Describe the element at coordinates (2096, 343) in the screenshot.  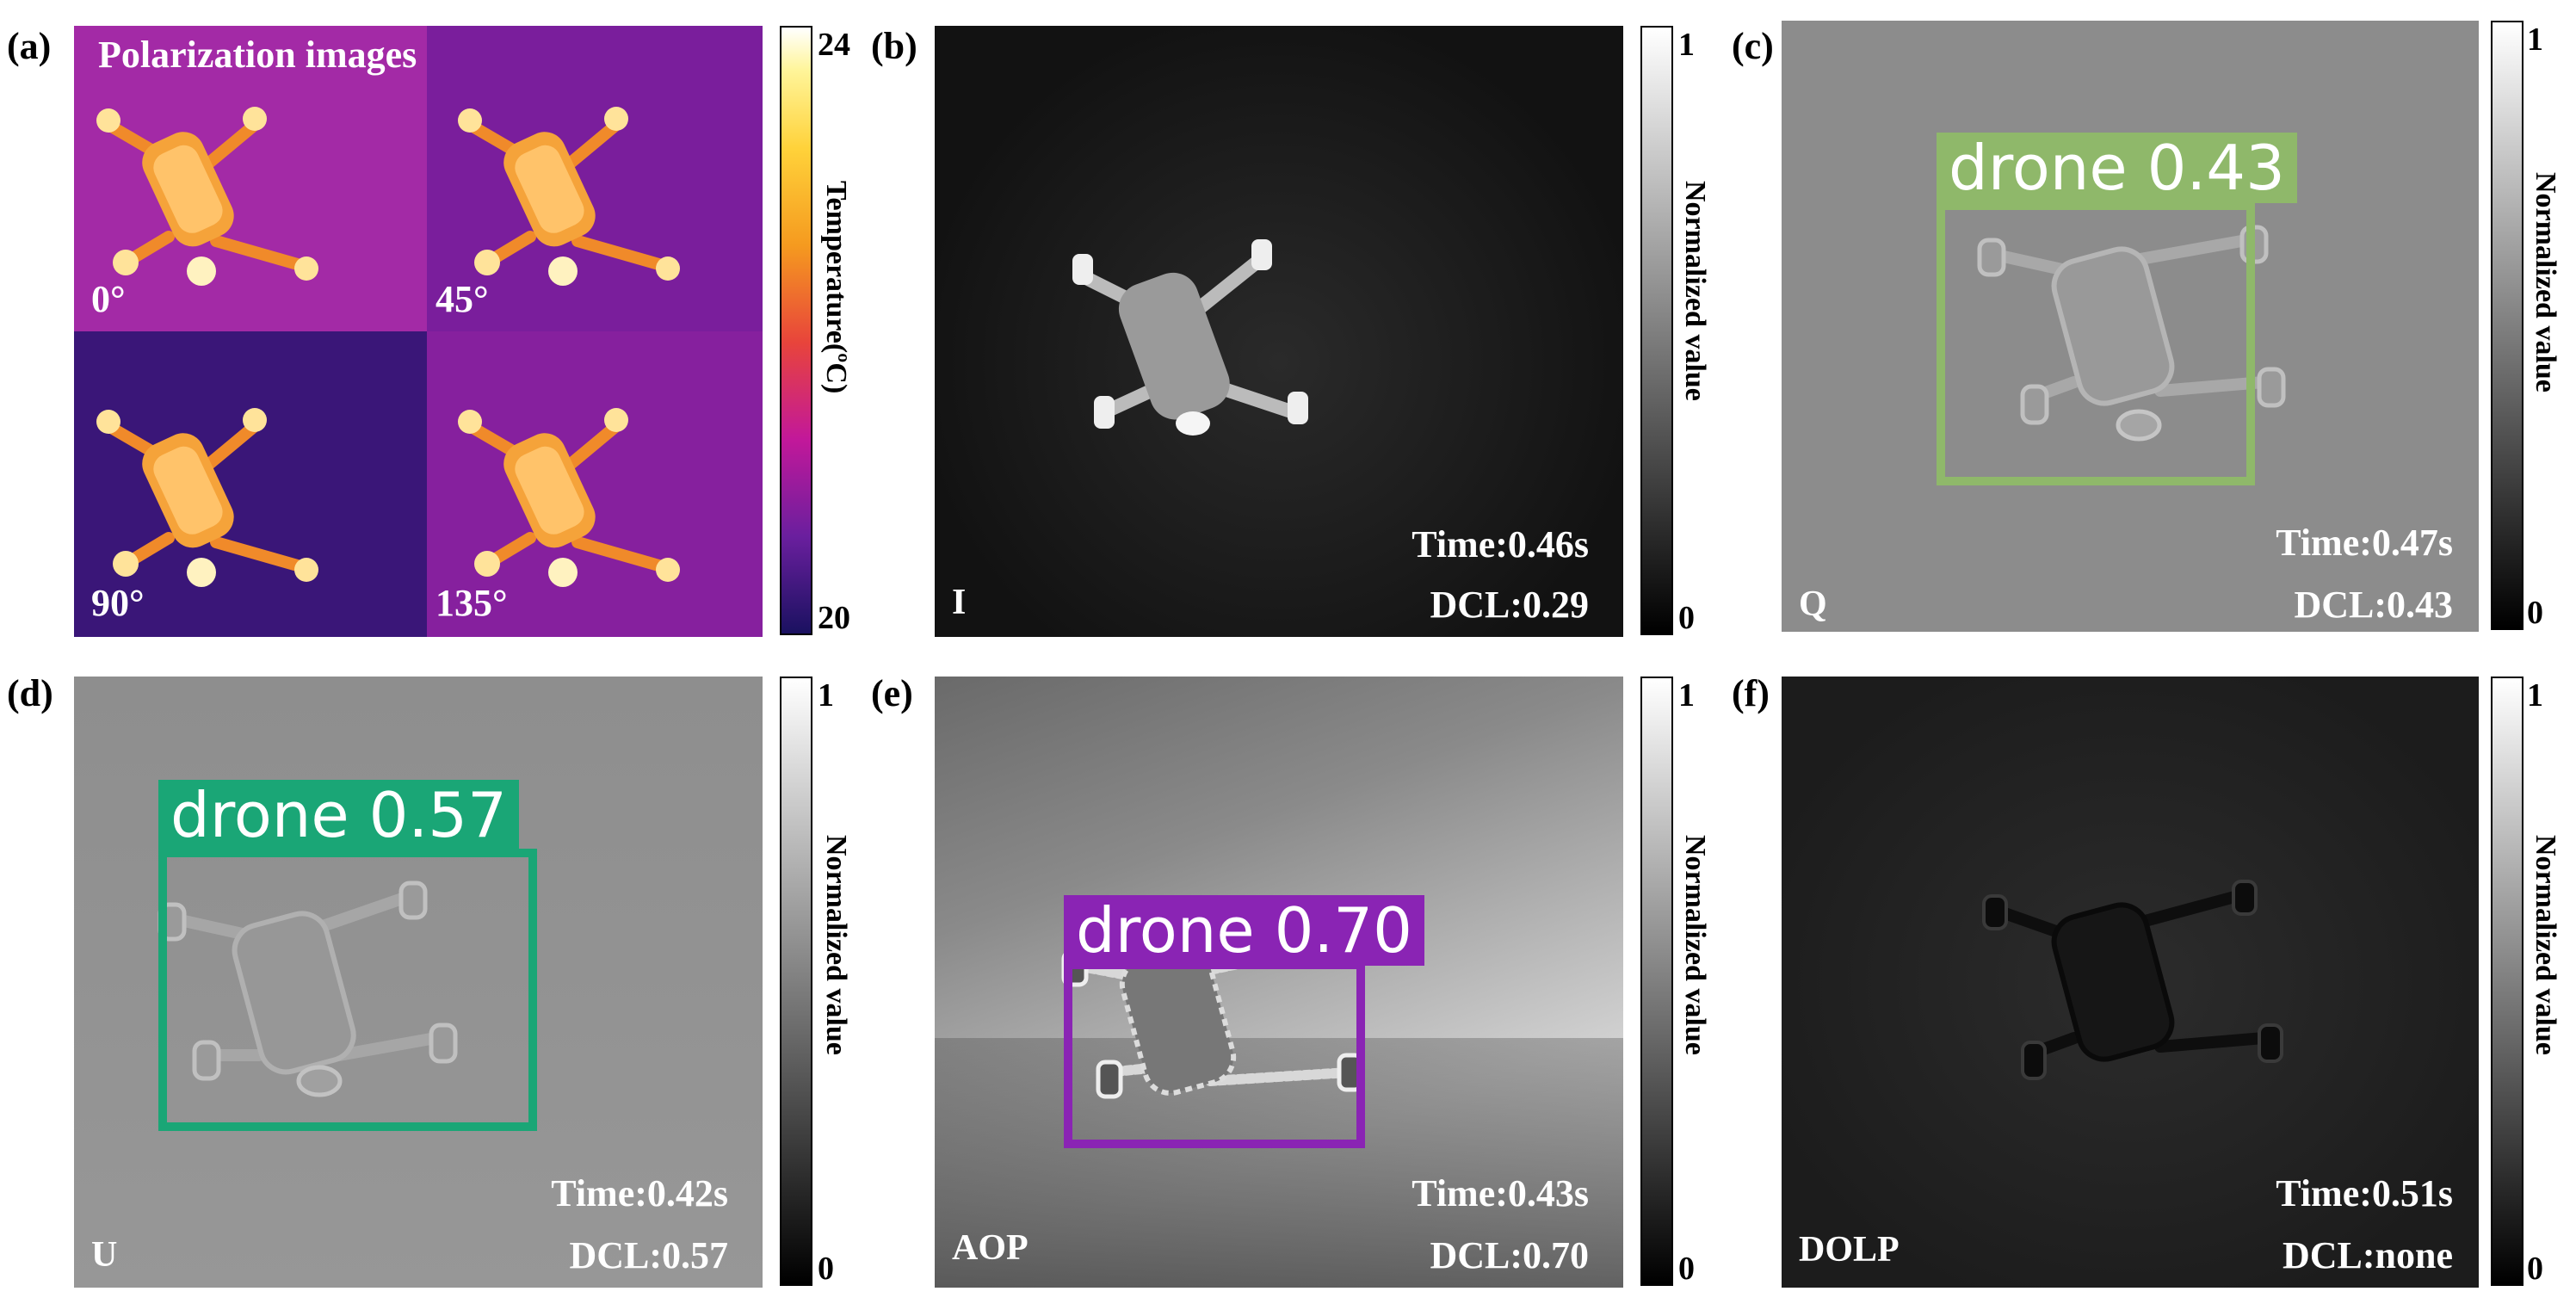
I see `panel-c-detection-box` at that location.